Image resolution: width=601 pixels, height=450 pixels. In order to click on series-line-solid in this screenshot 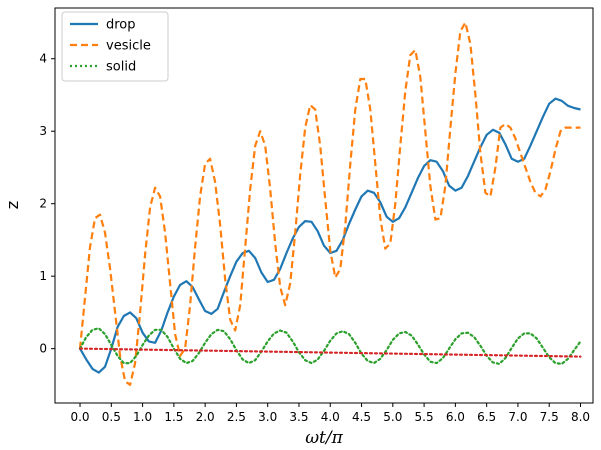, I will do `click(330, 346)`.